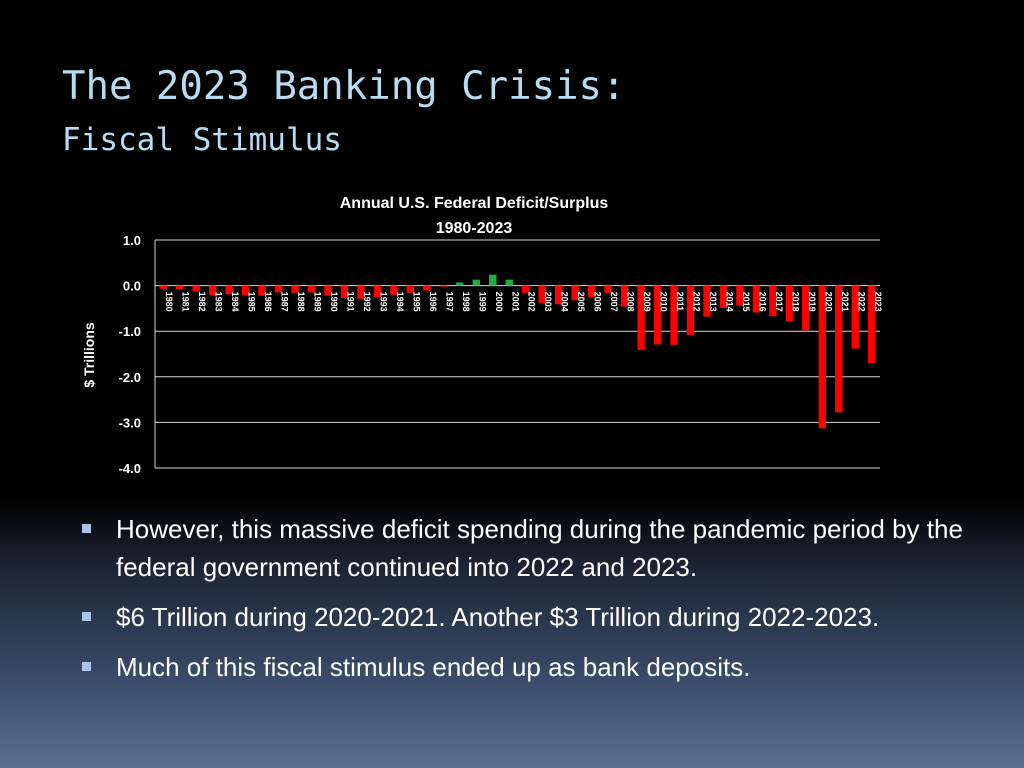 This screenshot has width=1024, height=768. Describe the element at coordinates (262, 290) in the screenshot. I see `bar-1986` at that location.